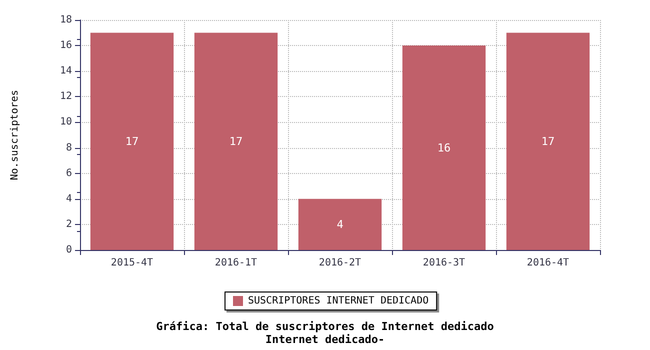 The image size is (650, 350). Describe the element at coordinates (66, 96) in the screenshot. I see `y-tick-label: 12` at that location.